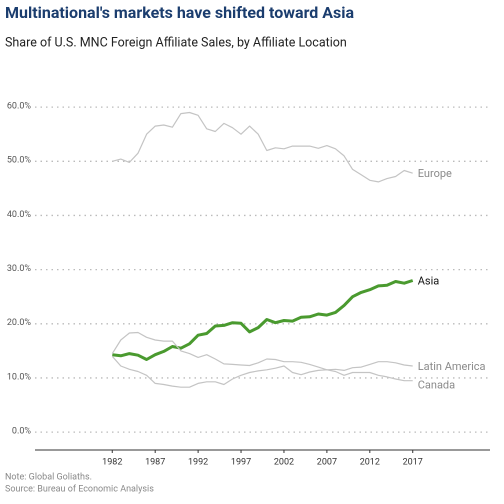 This screenshot has width=504, height=504. What do you see at coordinates (112, 462) in the screenshot?
I see `x-tick-label: 1982` at bounding box center [112, 462].